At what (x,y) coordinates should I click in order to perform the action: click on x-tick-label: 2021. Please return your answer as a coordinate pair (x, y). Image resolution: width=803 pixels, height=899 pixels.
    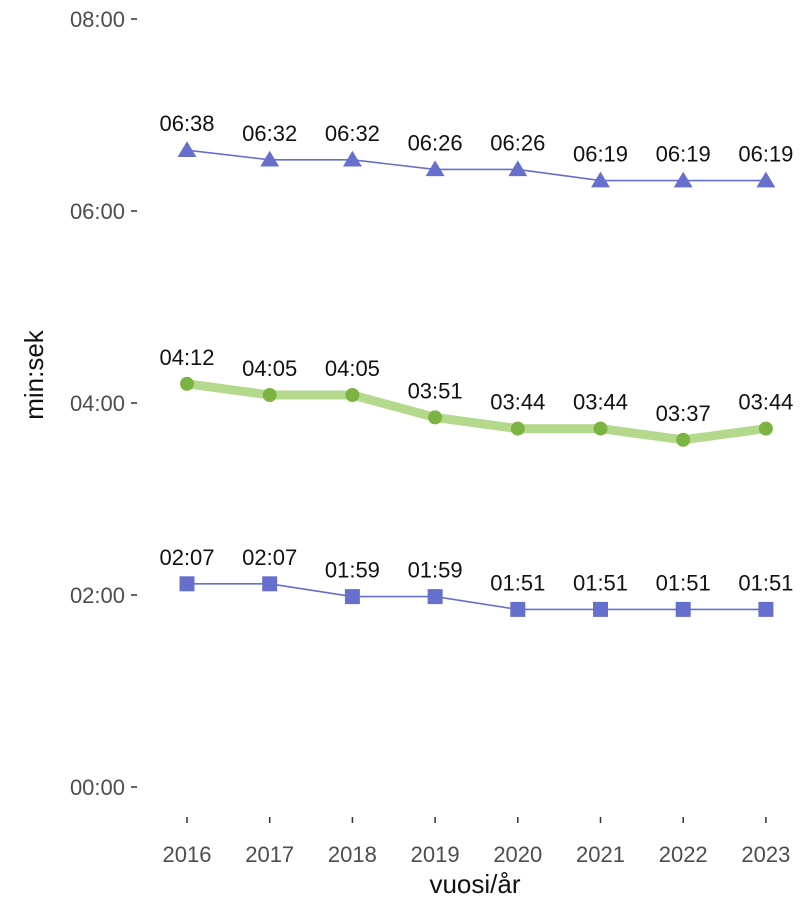
    Looking at the image, I should click on (600, 854).